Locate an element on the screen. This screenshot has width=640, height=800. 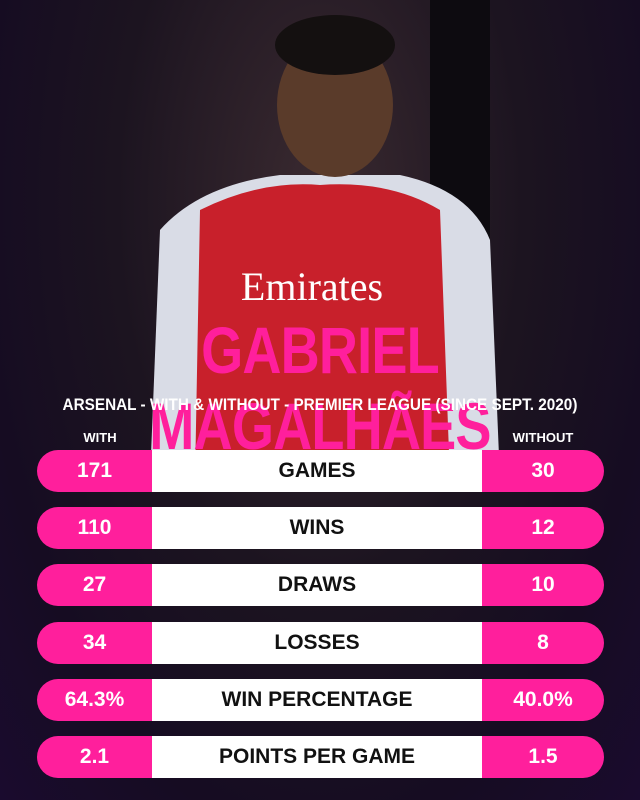
stat-row: 34 LOSSES 8 is located at coordinates (320, 642).